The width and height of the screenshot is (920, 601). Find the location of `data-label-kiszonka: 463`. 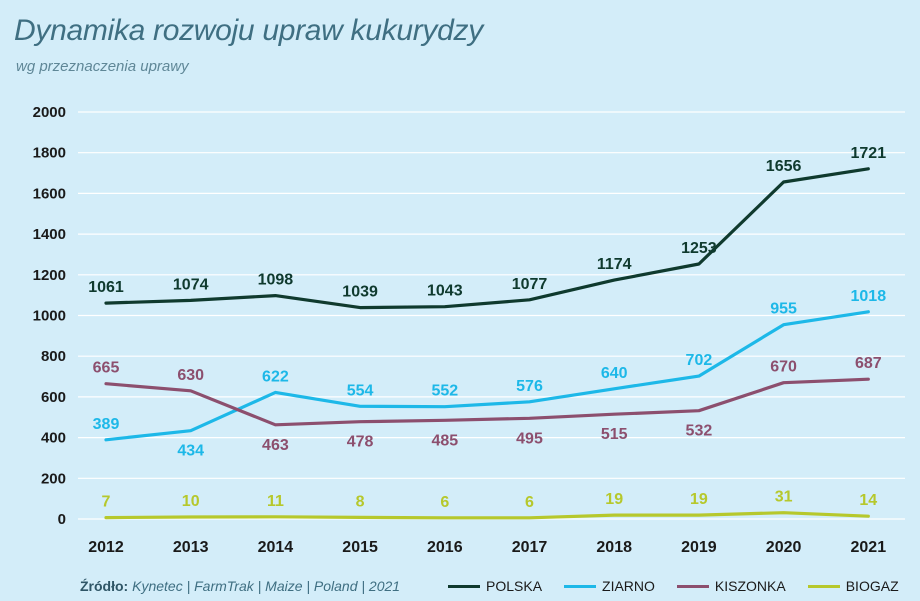

data-label-kiszonka: 463 is located at coordinates (275, 445).